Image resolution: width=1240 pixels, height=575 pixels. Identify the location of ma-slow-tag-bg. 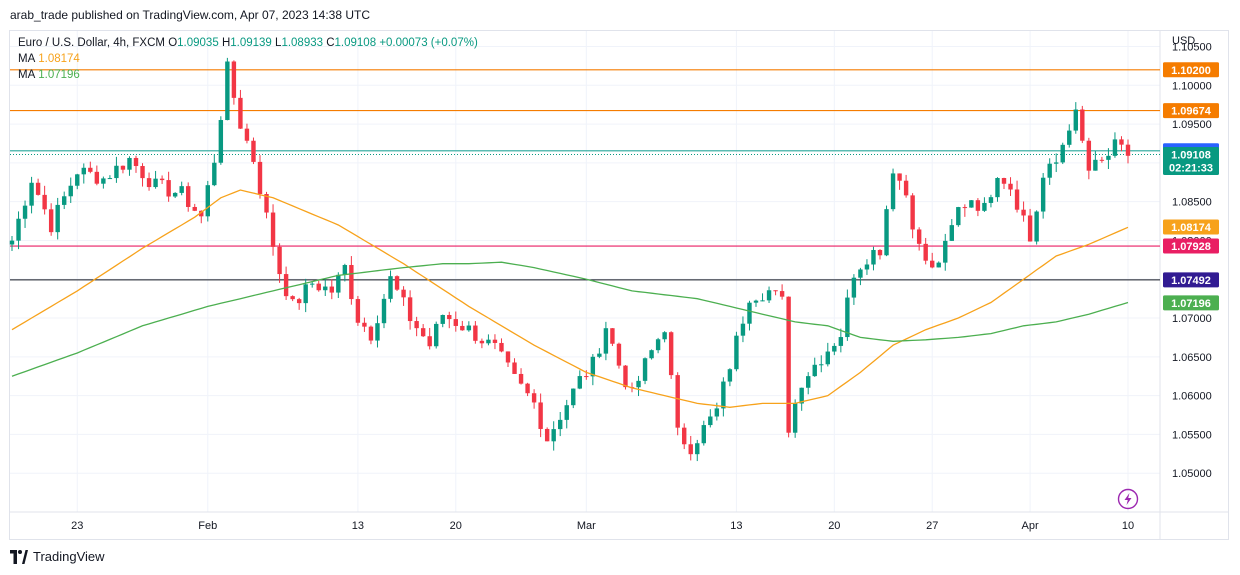
(1191, 303).